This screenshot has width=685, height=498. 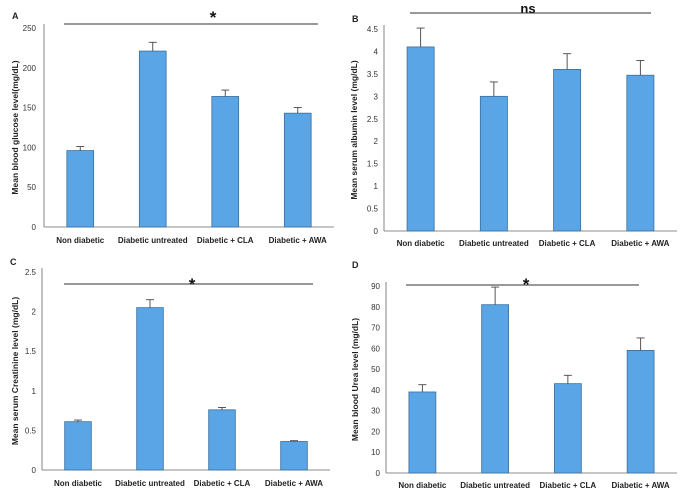 I want to click on y-tick-label: 3, so click(x=376, y=96).